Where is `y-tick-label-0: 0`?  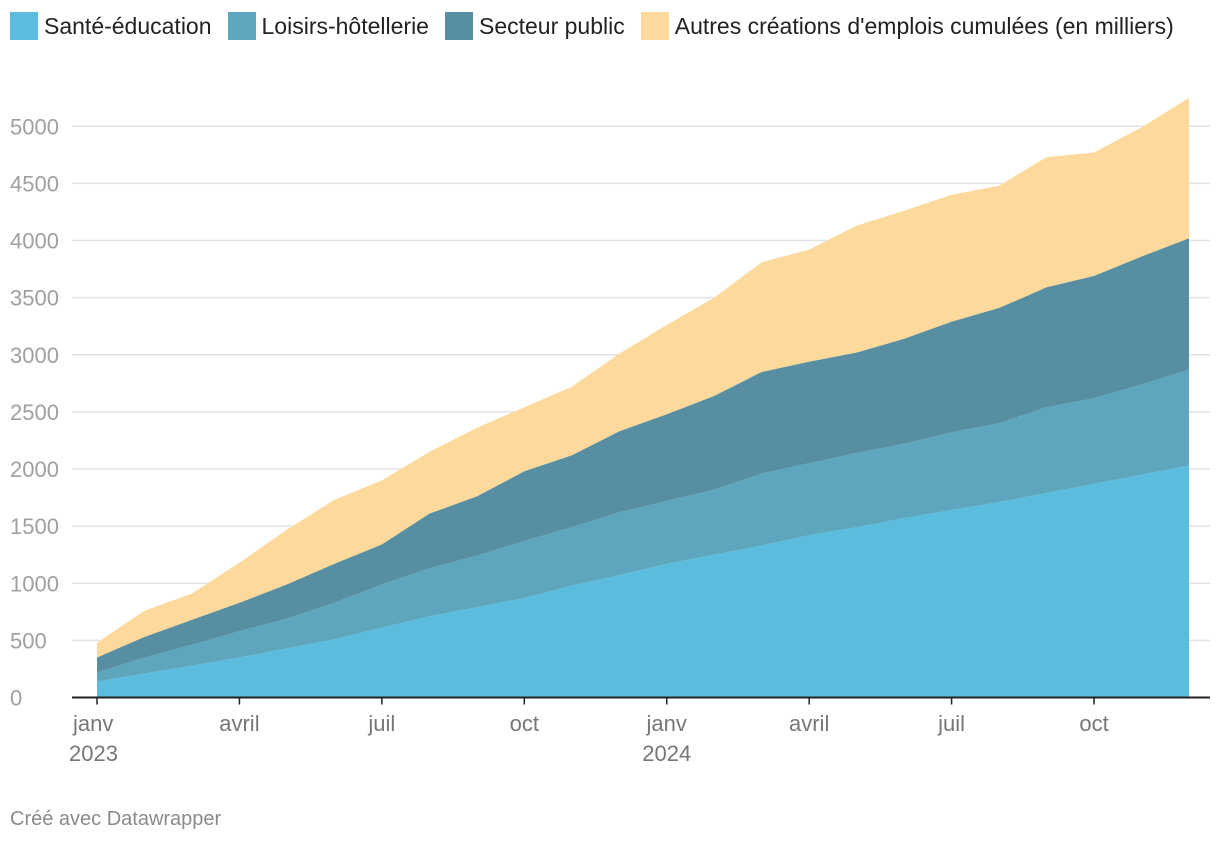
y-tick-label-0: 0 is located at coordinates (16, 698).